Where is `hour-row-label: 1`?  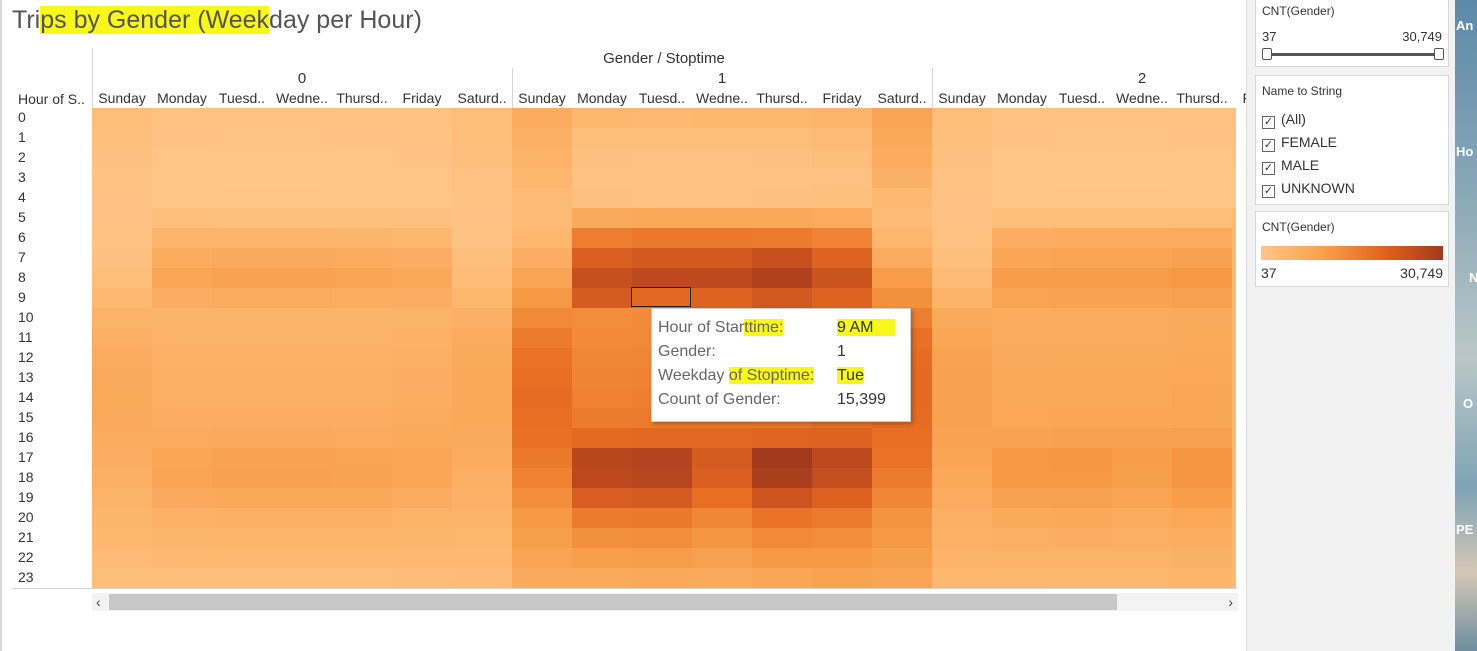 hour-row-label: 1 is located at coordinates (22, 137).